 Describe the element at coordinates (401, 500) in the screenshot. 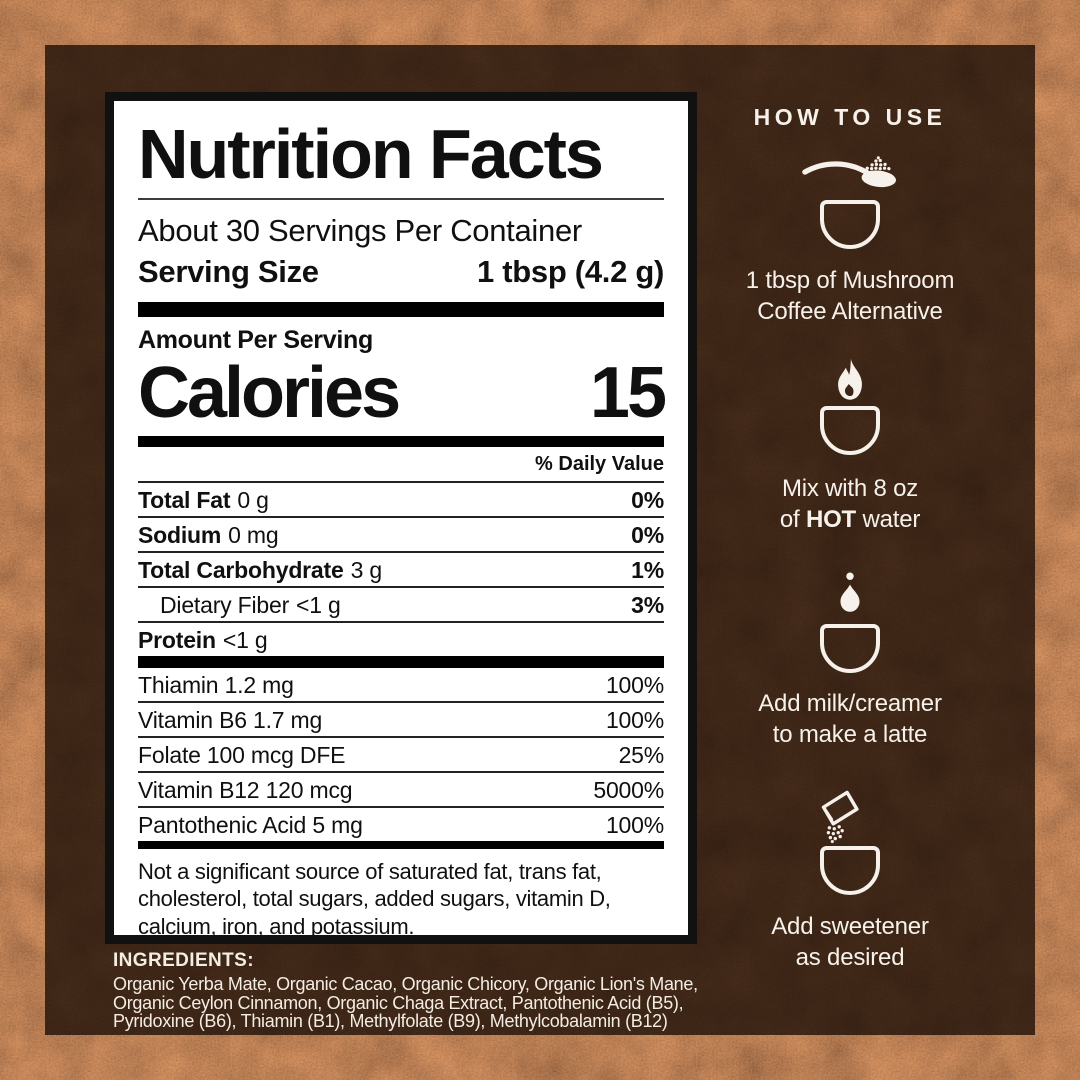

I see `nutrient-row-total-fat: Total Fat 0 g 0%` at that location.